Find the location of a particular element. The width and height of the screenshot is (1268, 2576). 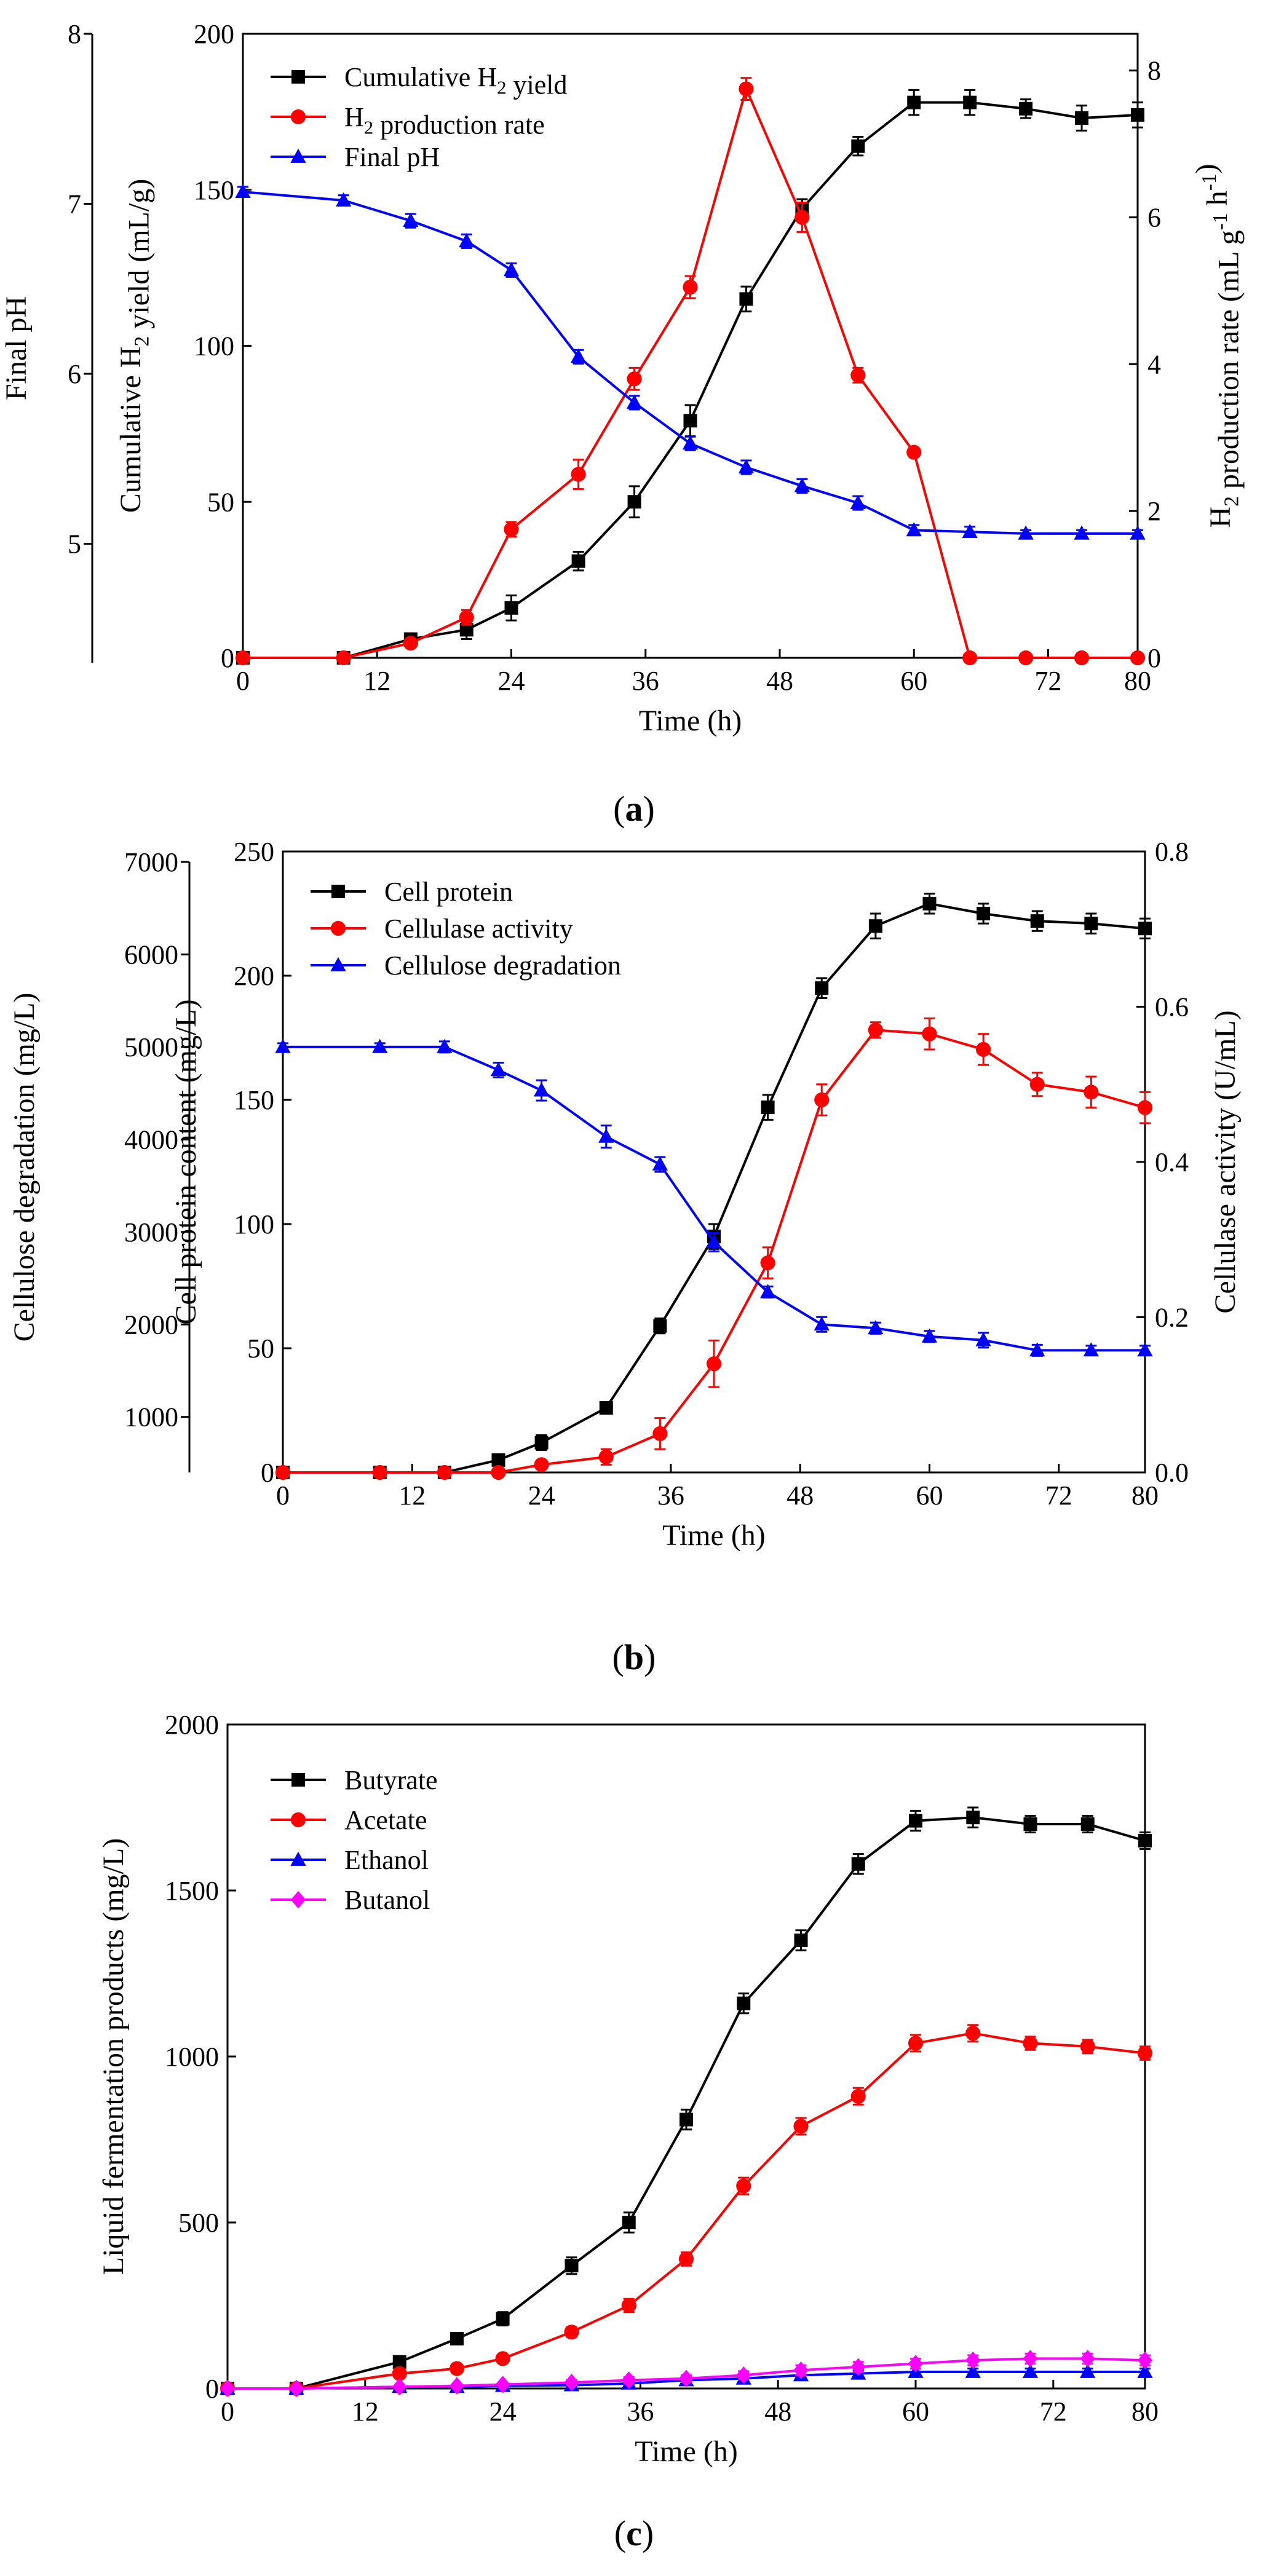

outer-axis-label: Final pH is located at coordinates (16, 348).